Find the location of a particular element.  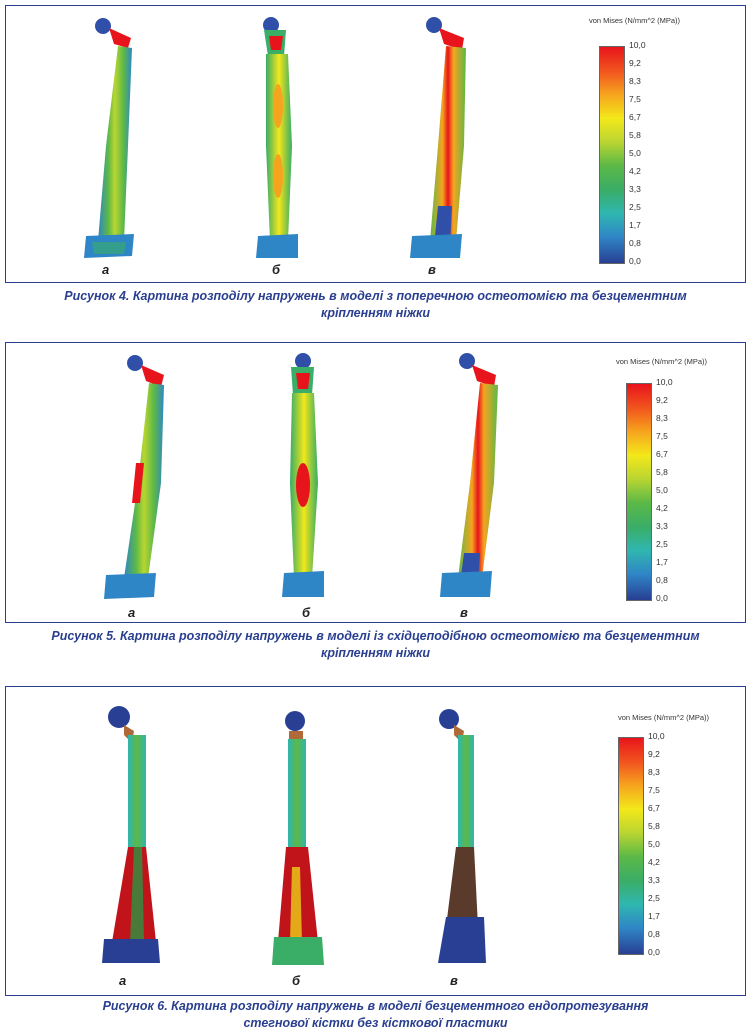

figure-5-models is located at coordinates (301, 476).